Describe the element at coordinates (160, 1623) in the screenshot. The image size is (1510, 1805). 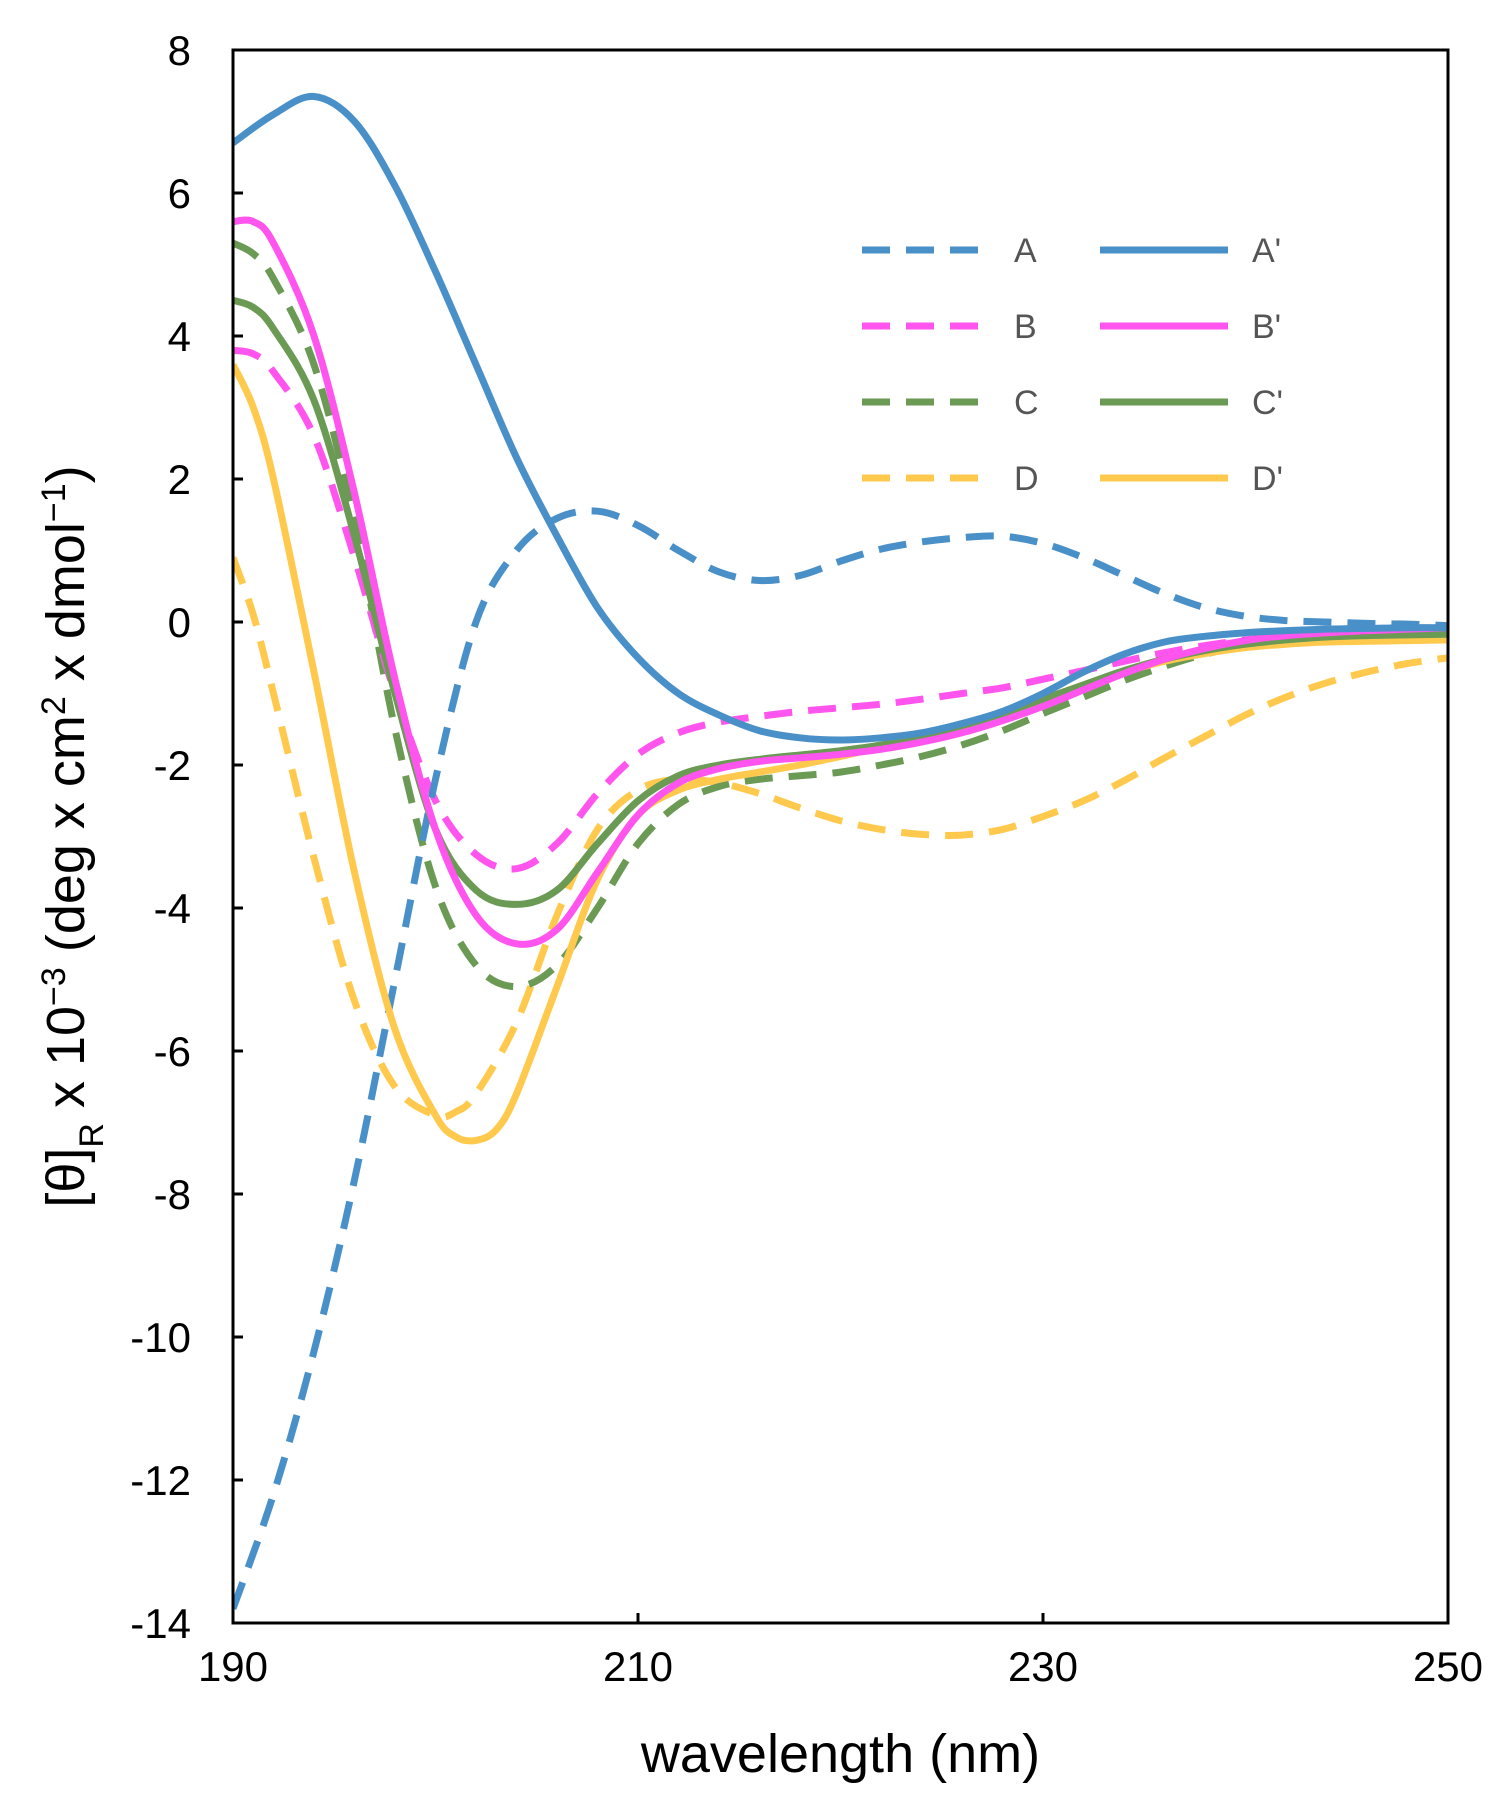
I see `y-tick-label: -14` at that location.